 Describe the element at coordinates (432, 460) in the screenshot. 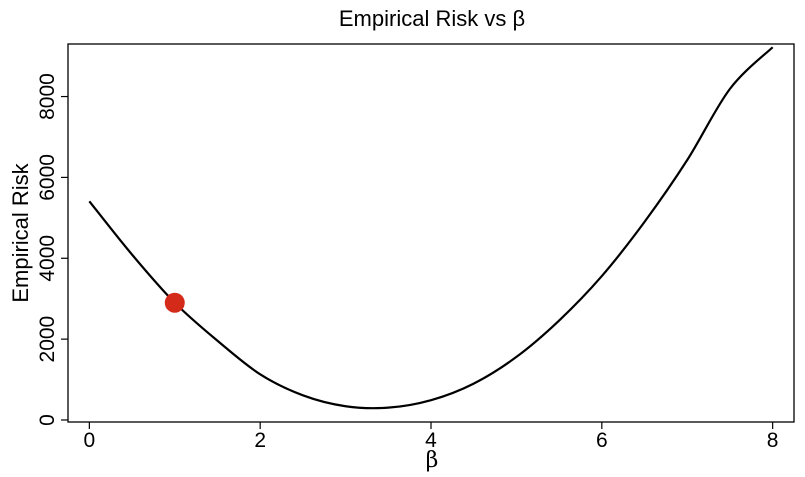

I see `x-axis-label: β` at that location.